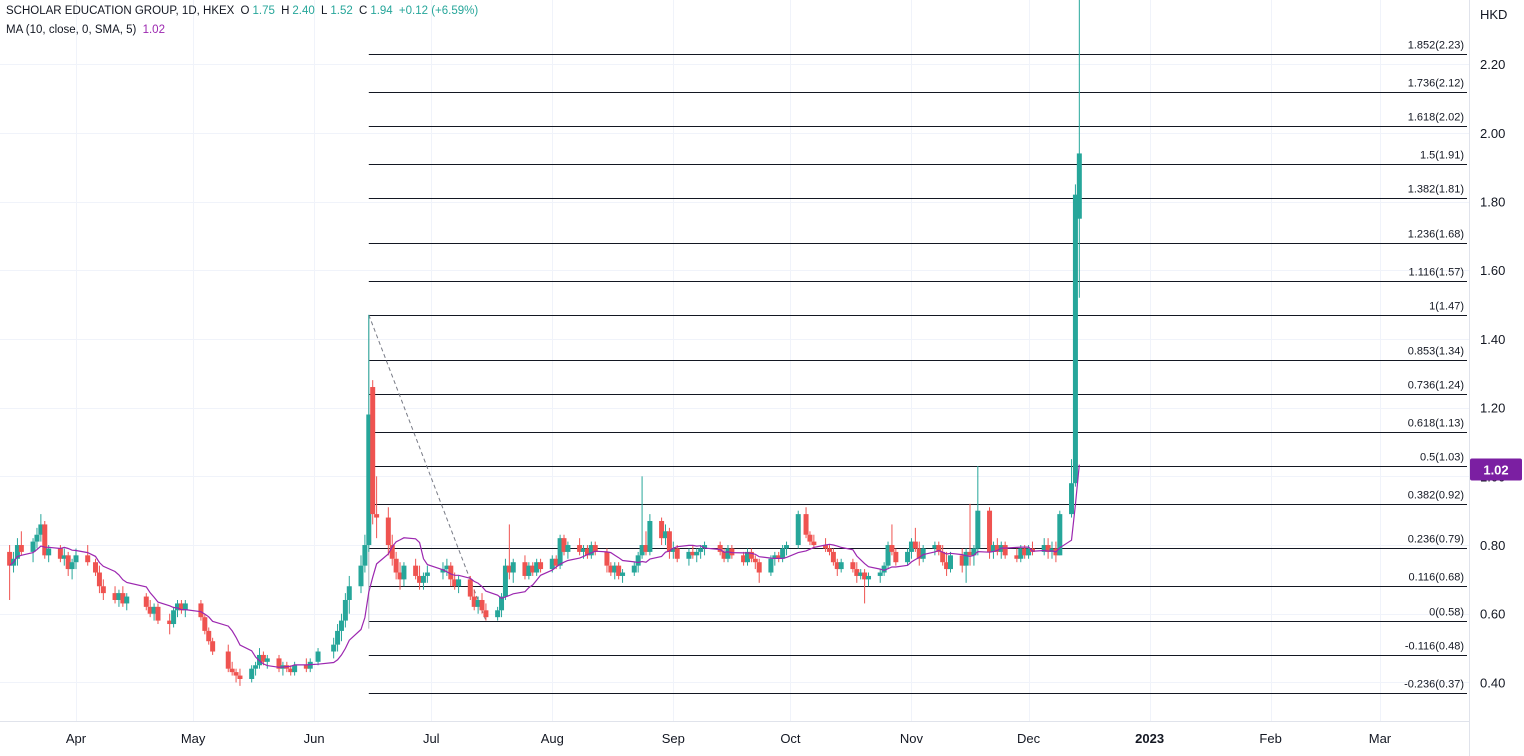  Describe the element at coordinates (381, 11) in the screenshot. I see `close-value: 1.94` at that location.